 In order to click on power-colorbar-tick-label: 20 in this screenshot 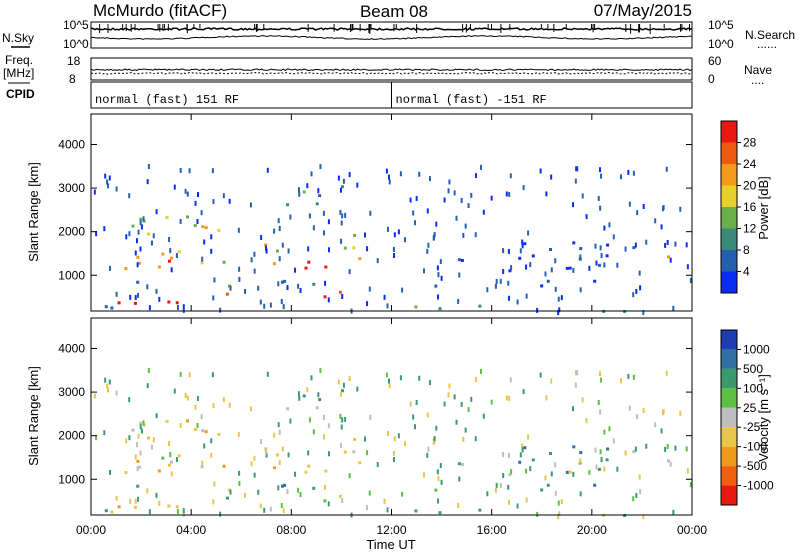, I will do `click(750, 186)`.